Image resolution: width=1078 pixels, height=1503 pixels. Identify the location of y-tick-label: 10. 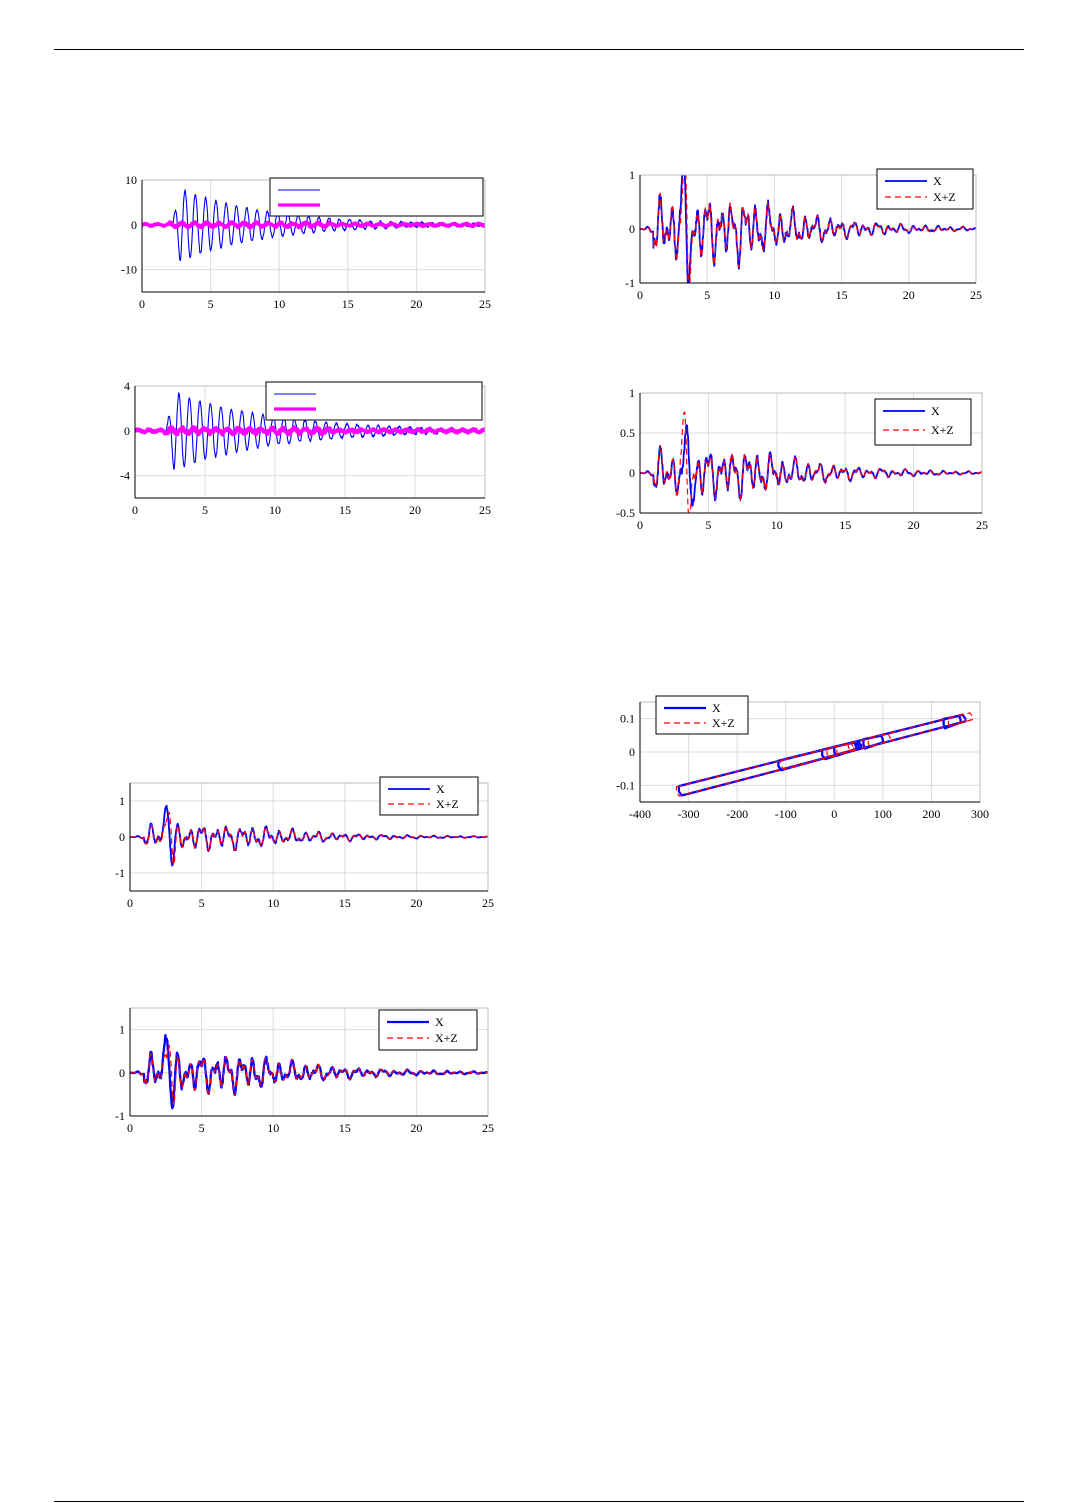
(131, 180).